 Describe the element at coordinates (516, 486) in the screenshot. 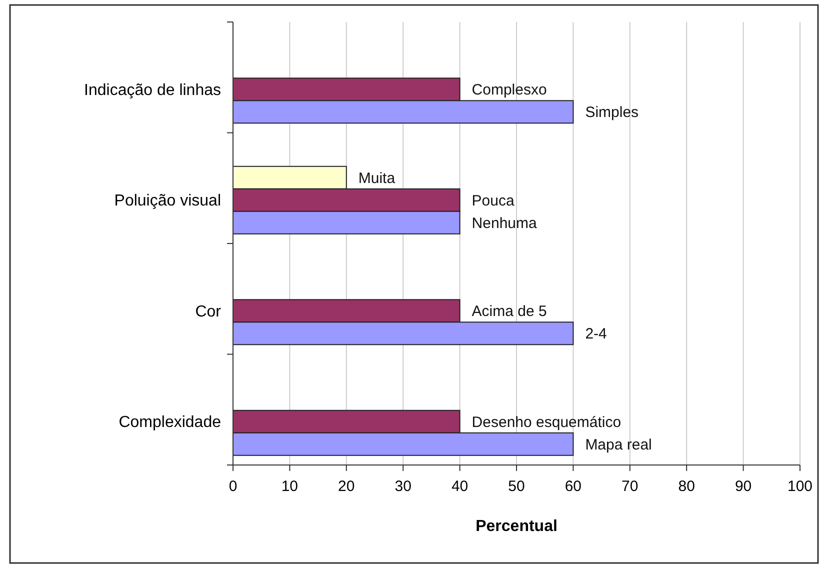

I see `x-tick-label: 50` at that location.